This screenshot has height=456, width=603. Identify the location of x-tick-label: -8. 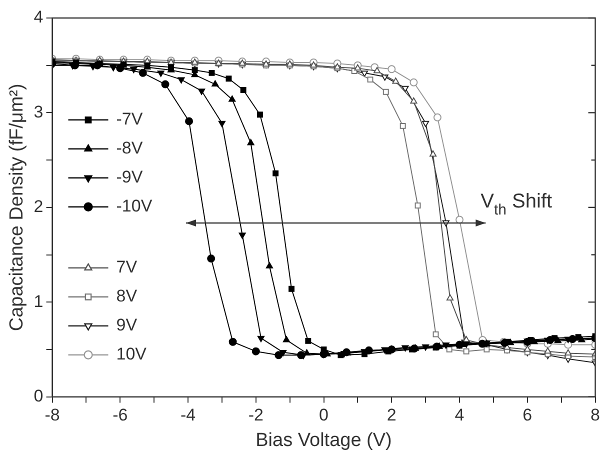
(52, 415).